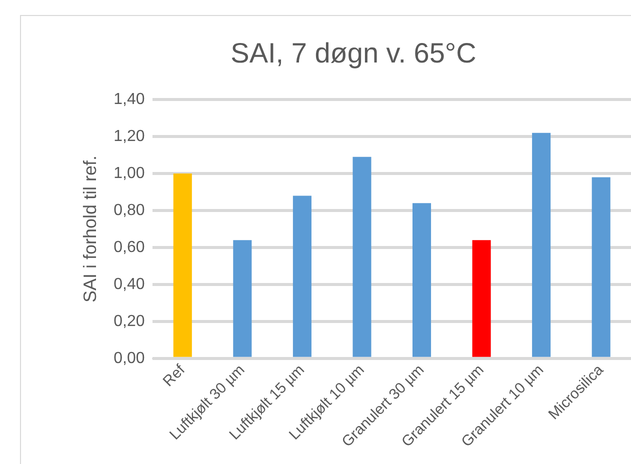 Image resolution: width=631 pixels, height=464 pixels. I want to click on y-tick-label: 0,80, so click(129, 210).